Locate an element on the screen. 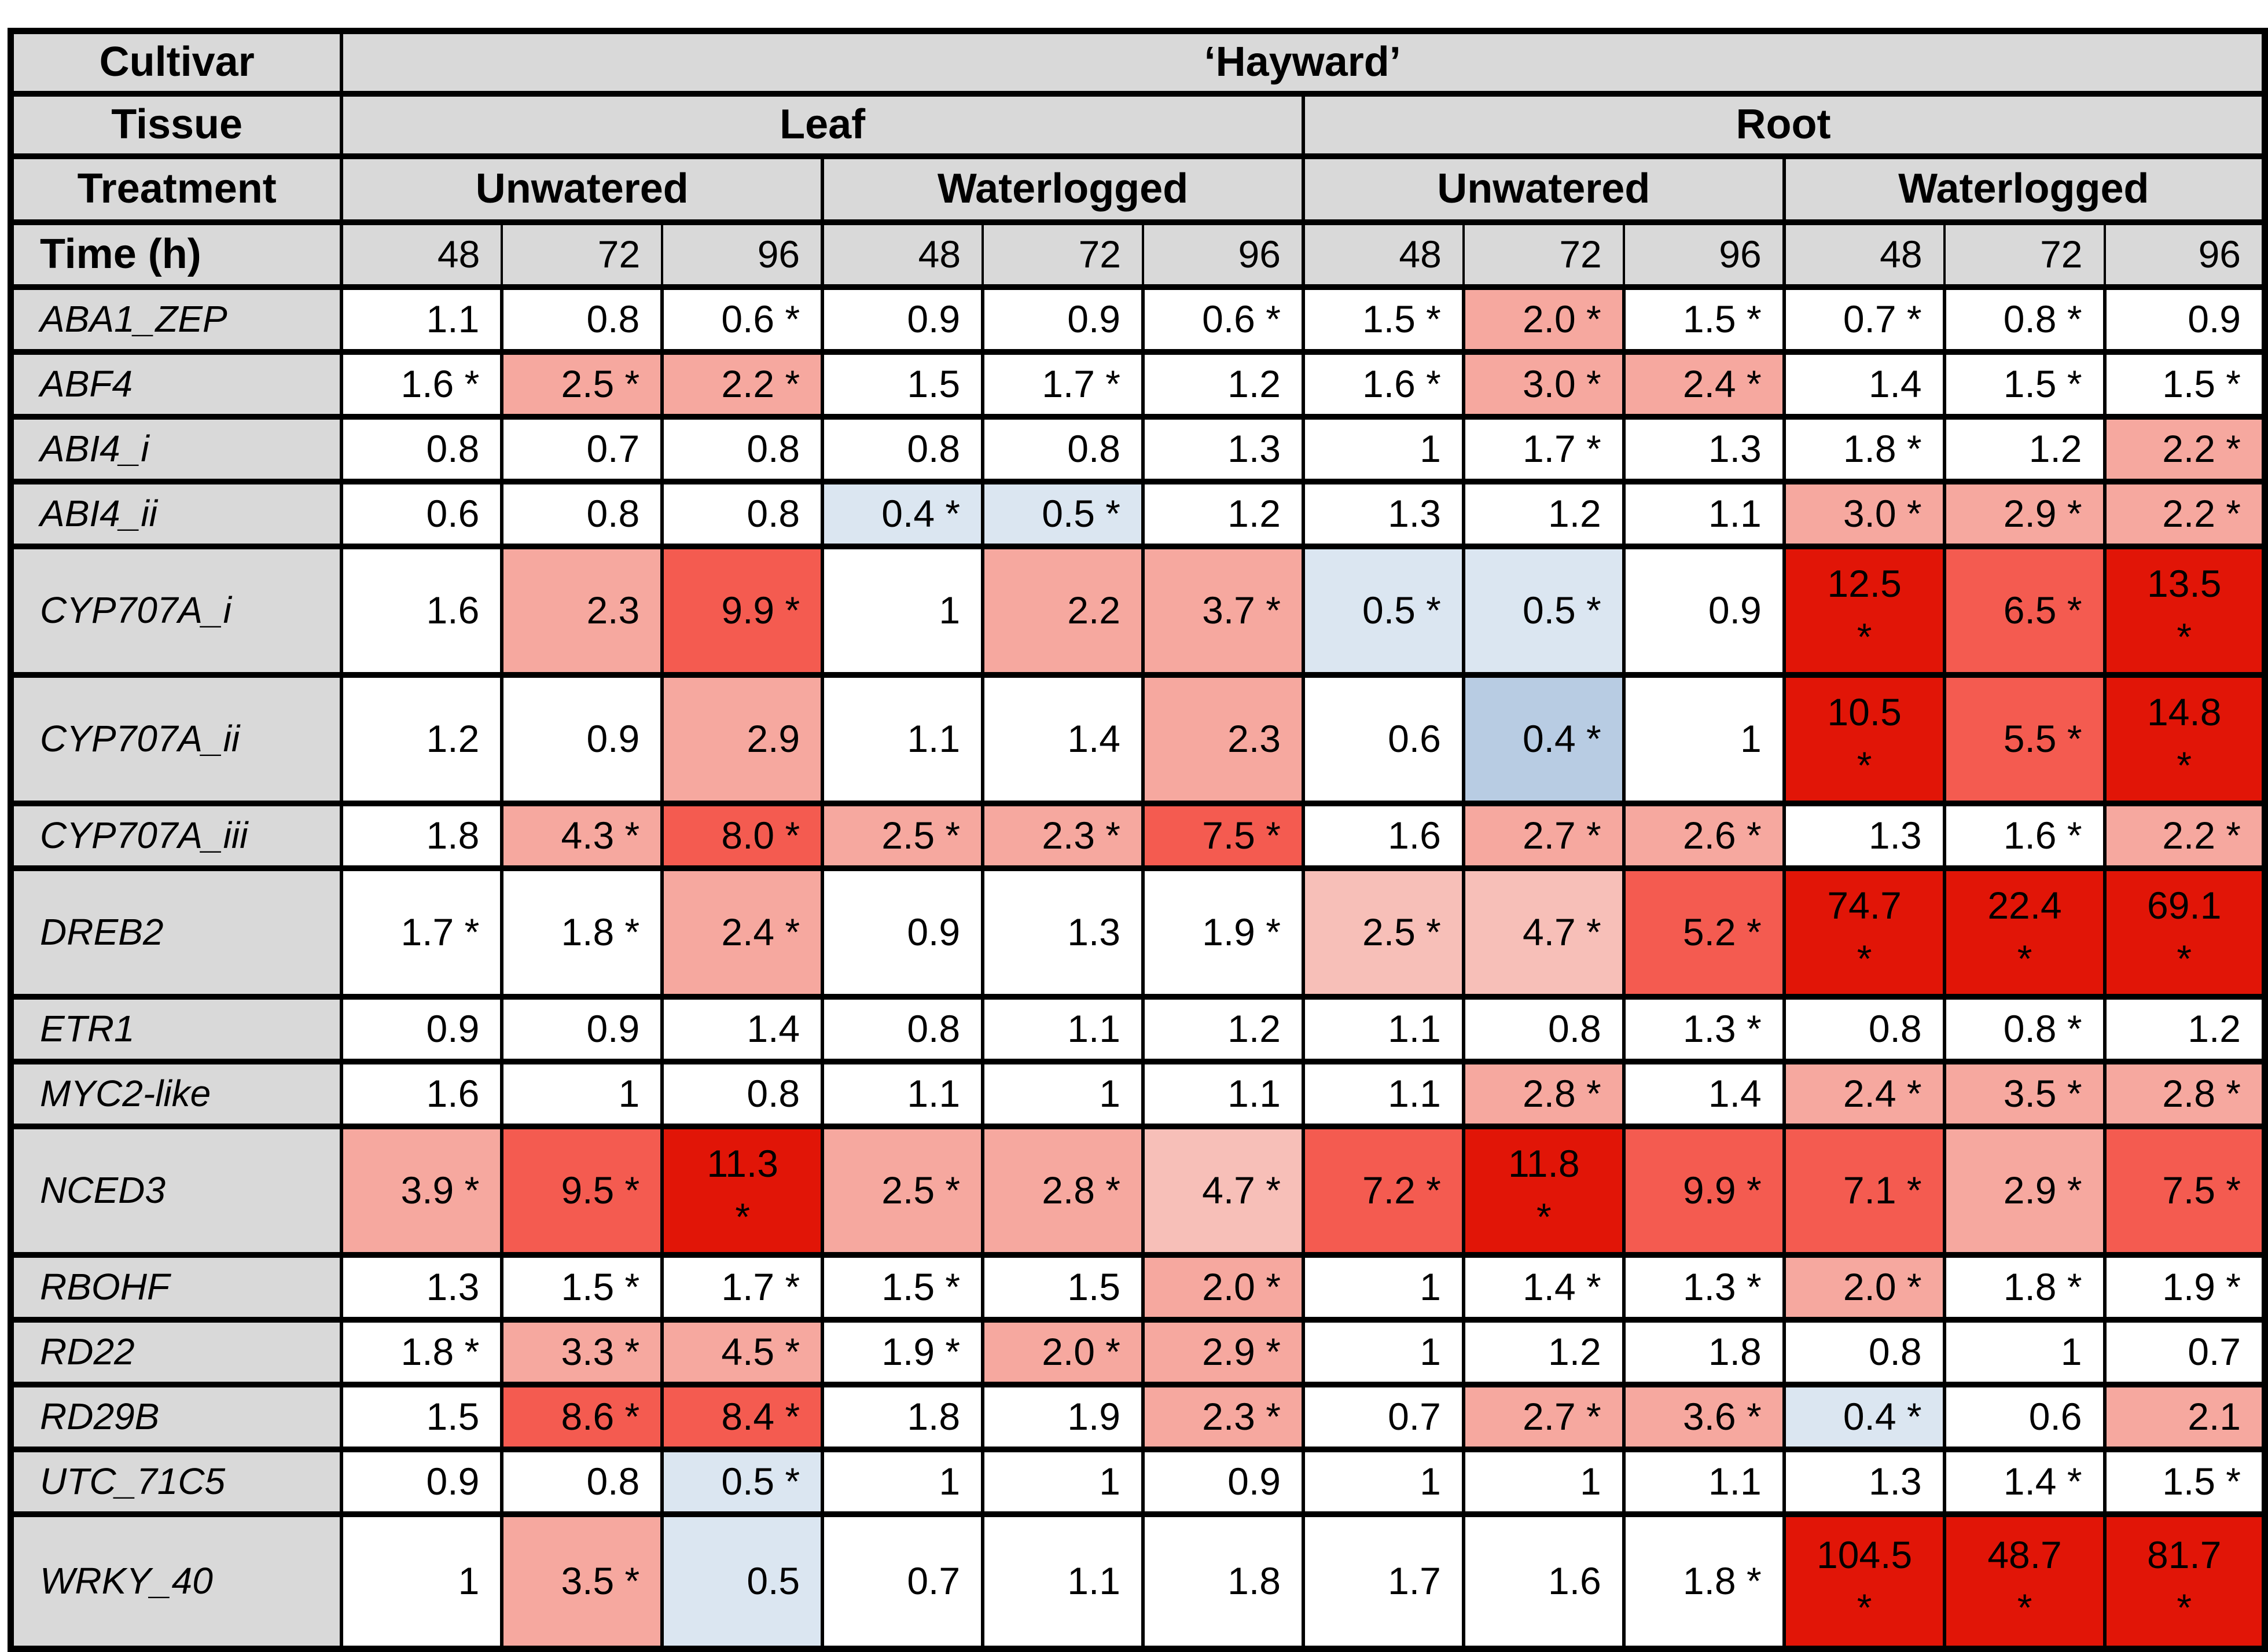 The image size is (2268, 1652). value-cell: 9.9 * is located at coordinates (742, 611).